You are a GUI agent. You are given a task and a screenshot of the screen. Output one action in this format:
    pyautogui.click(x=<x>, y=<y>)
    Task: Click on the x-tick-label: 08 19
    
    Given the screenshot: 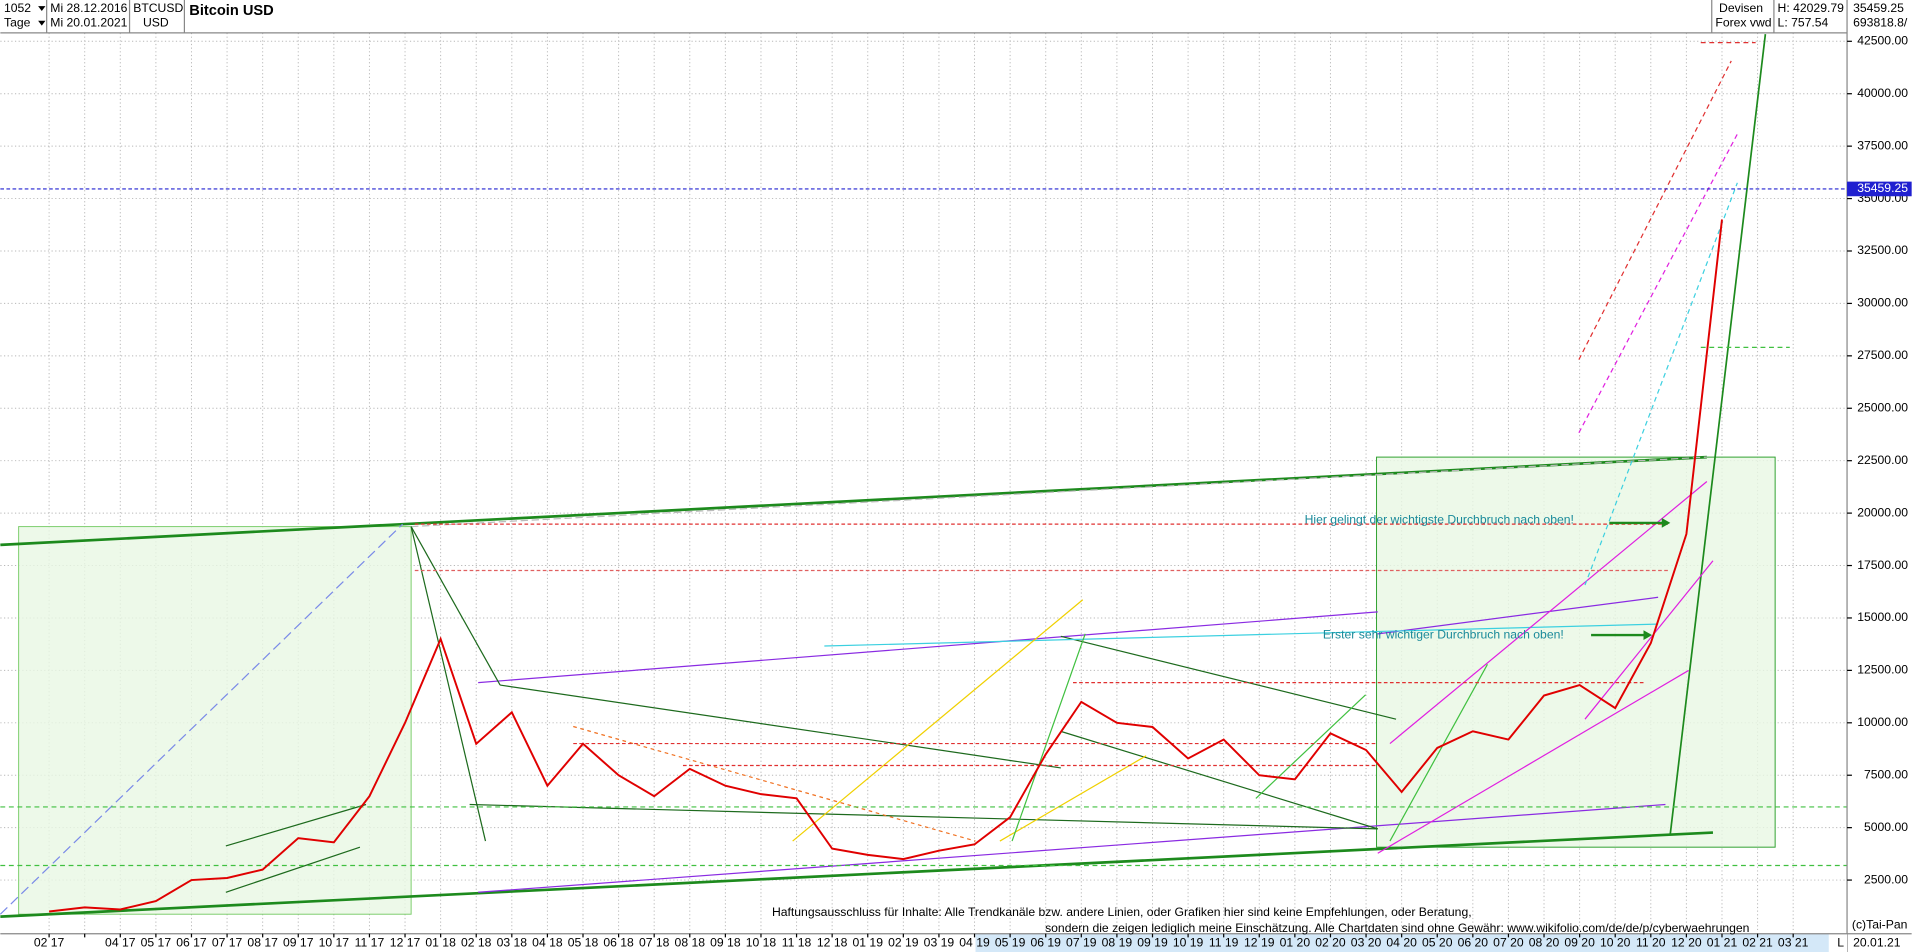 What is the action you would take?
    pyautogui.click(x=1117, y=943)
    